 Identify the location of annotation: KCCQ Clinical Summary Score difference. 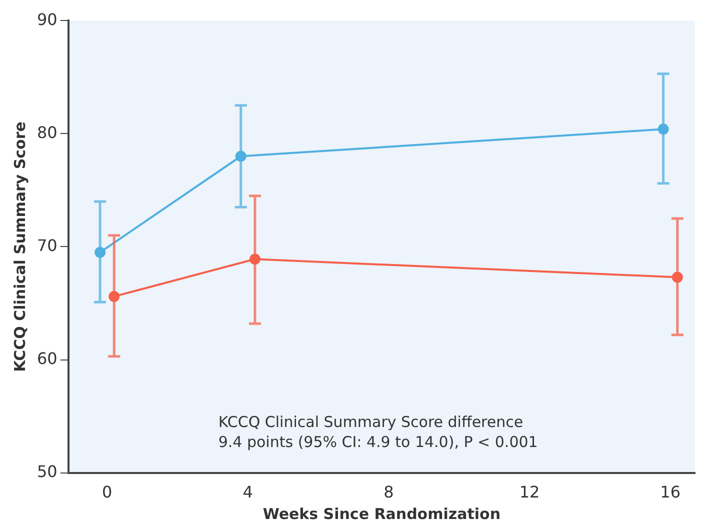
(371, 421).